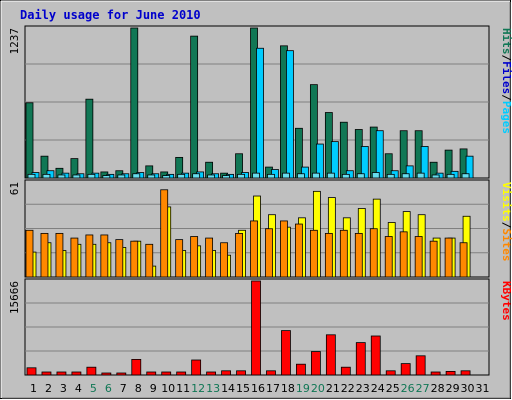  I want to click on x-tick-label-day: 31, so click(483, 388).